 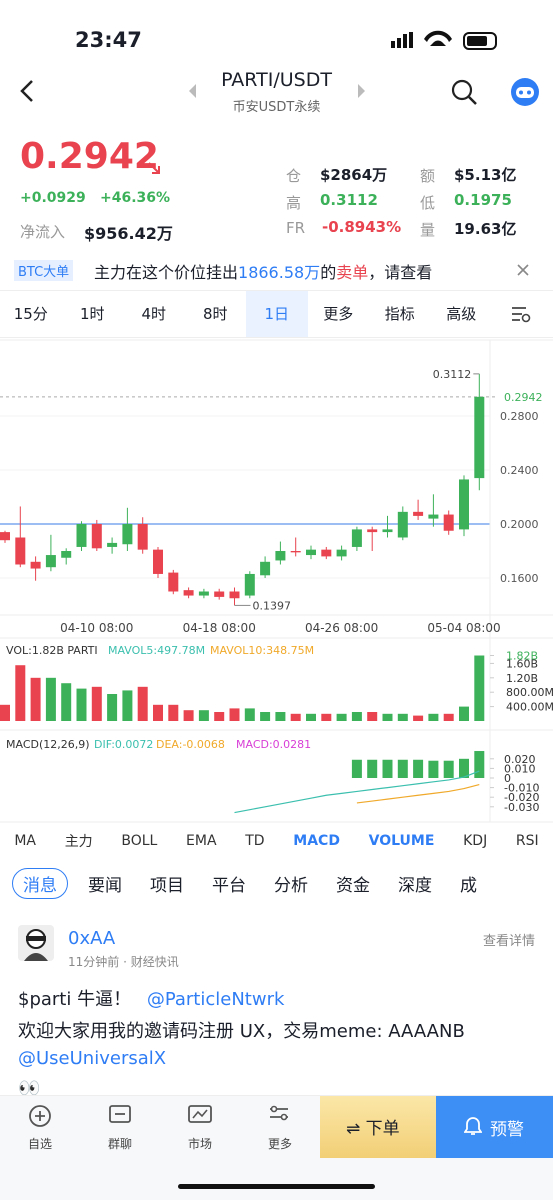 What do you see at coordinates (316, 841) in the screenshot?
I see `indicator-tab: MACD` at bounding box center [316, 841].